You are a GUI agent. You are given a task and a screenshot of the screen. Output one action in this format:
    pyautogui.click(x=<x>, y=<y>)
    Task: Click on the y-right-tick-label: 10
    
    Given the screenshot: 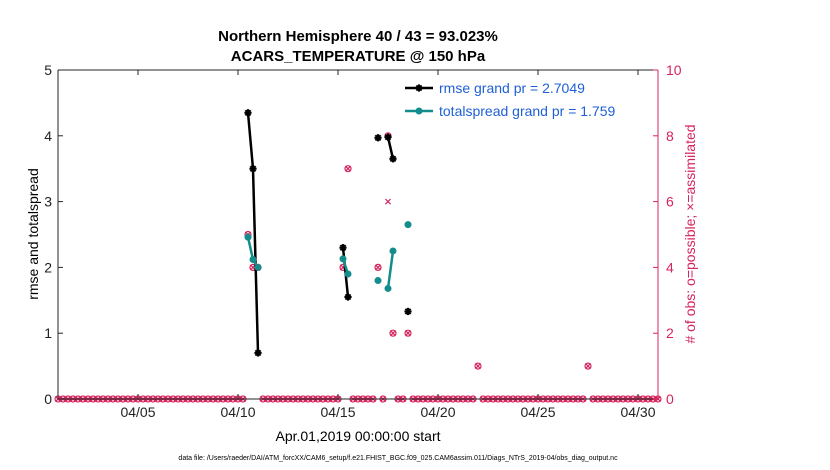 What is the action you would take?
    pyautogui.click(x=674, y=70)
    